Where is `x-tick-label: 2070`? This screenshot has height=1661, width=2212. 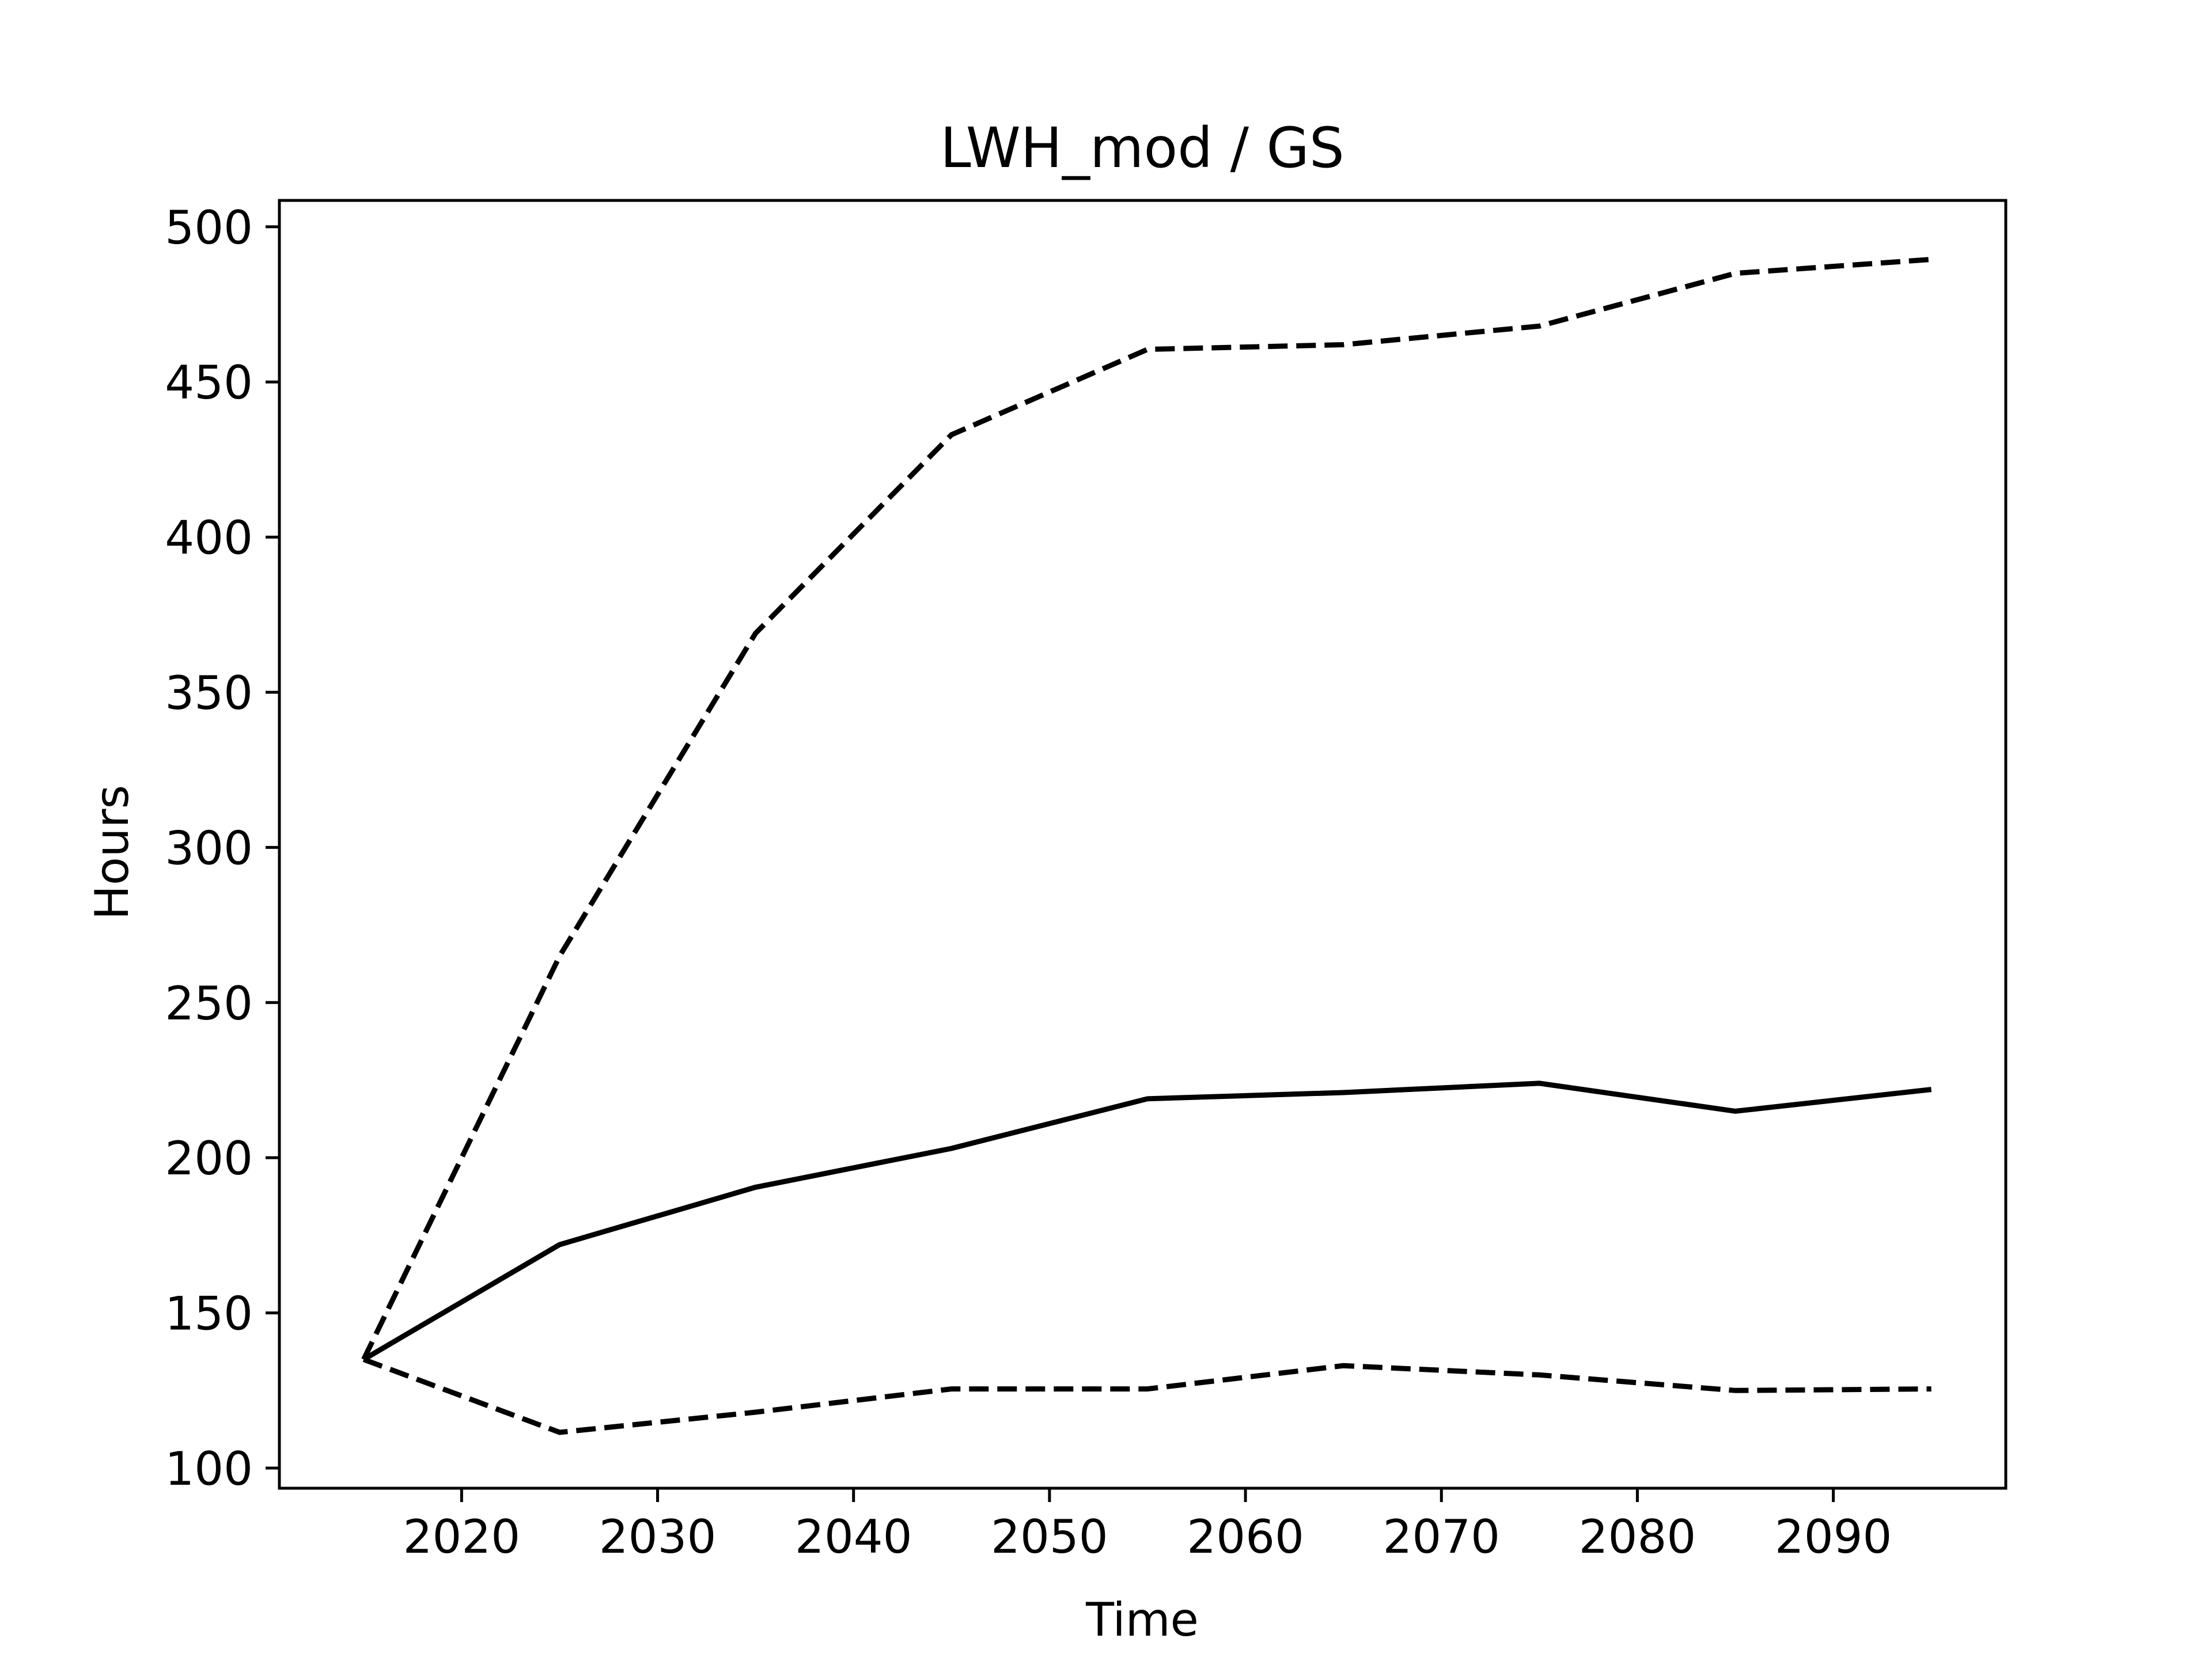 x-tick-label: 2070 is located at coordinates (1441, 1537).